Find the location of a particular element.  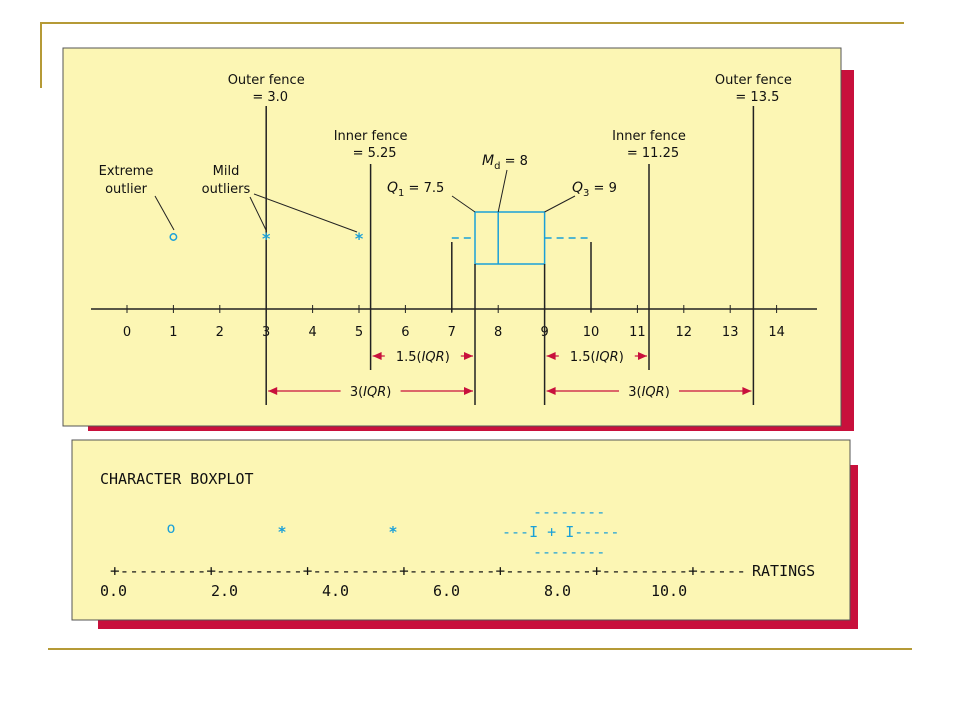

extreme-outlier-label: Extreme is located at coordinates (126, 171).